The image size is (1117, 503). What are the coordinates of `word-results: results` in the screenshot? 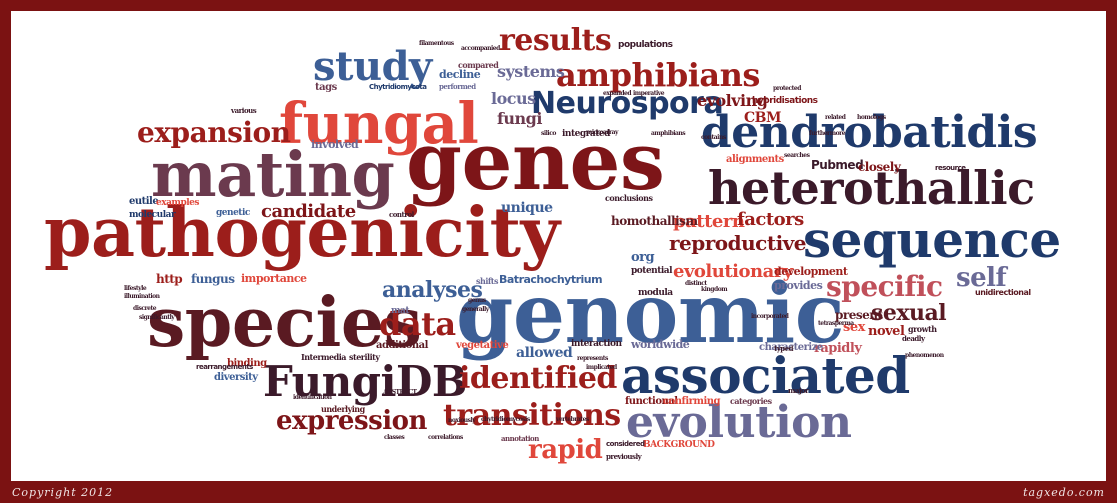 It's located at (555, 40).